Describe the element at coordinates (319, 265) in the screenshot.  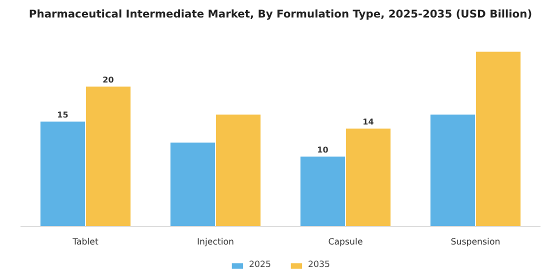
I see `legend-label: 2035` at that location.